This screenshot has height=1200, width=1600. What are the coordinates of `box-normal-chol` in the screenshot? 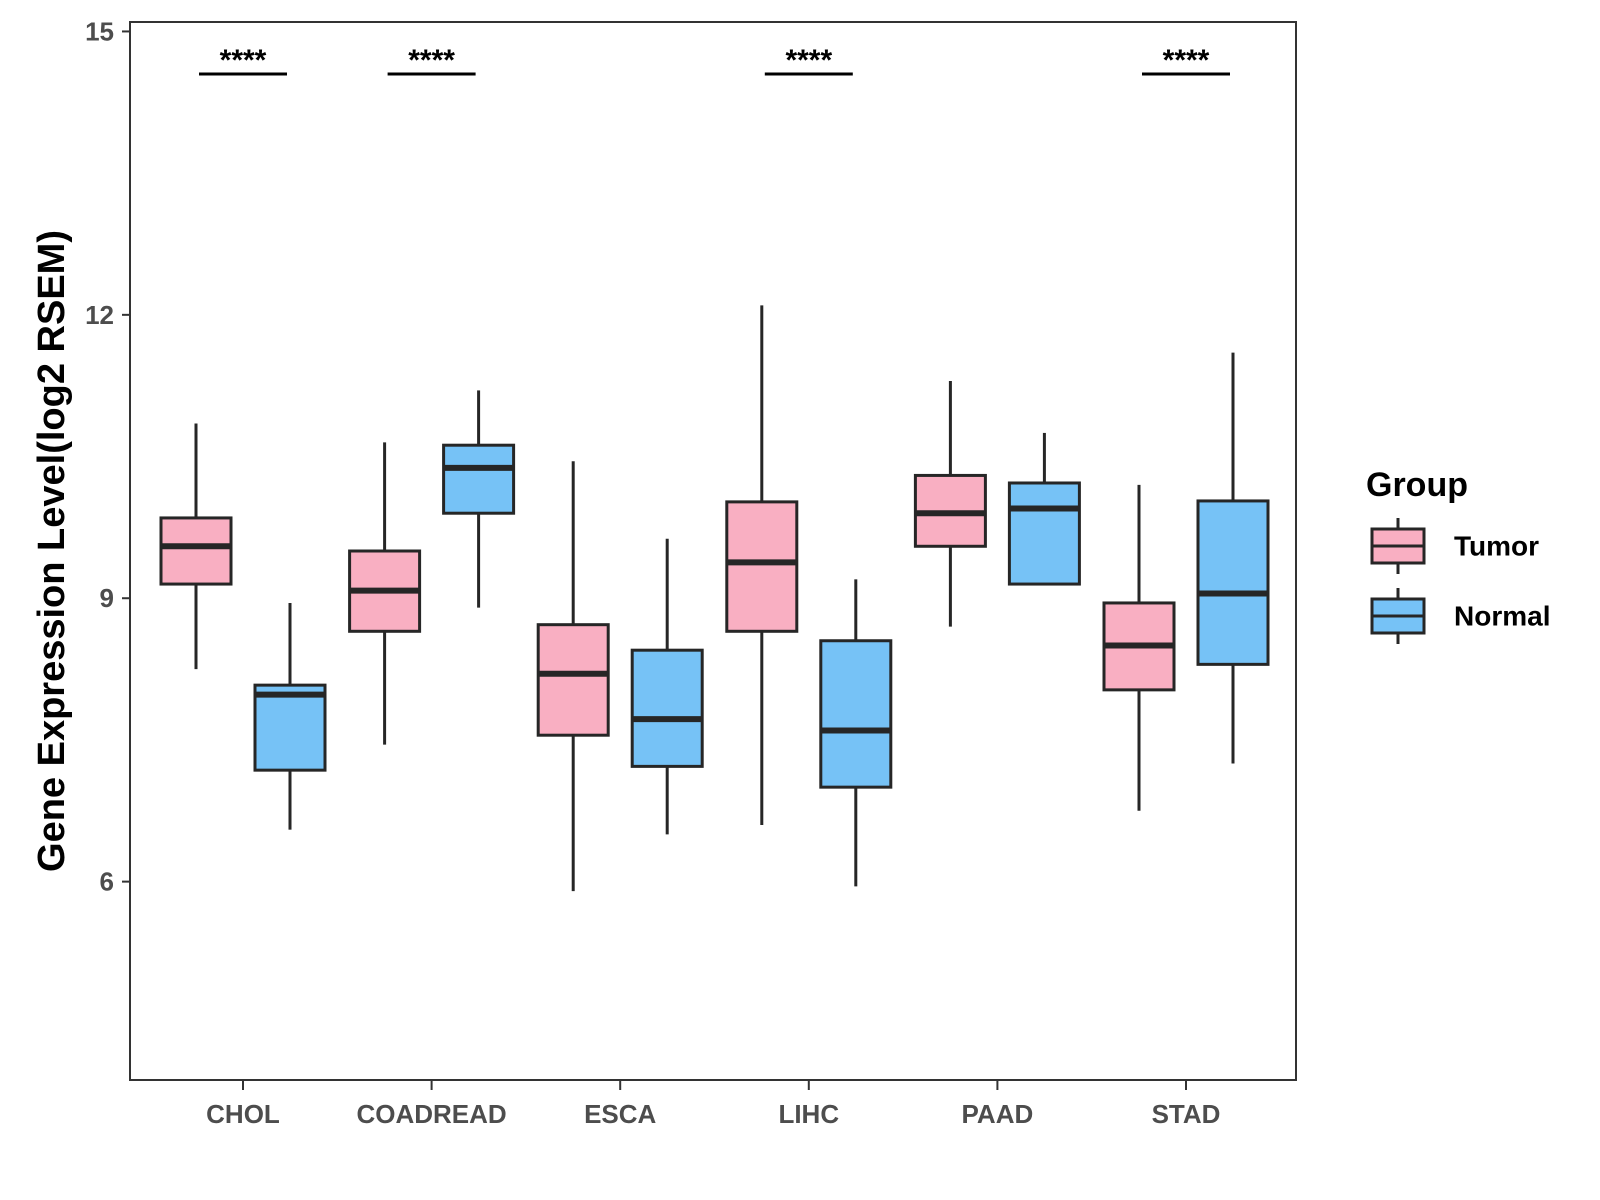 It's located at (290, 716).